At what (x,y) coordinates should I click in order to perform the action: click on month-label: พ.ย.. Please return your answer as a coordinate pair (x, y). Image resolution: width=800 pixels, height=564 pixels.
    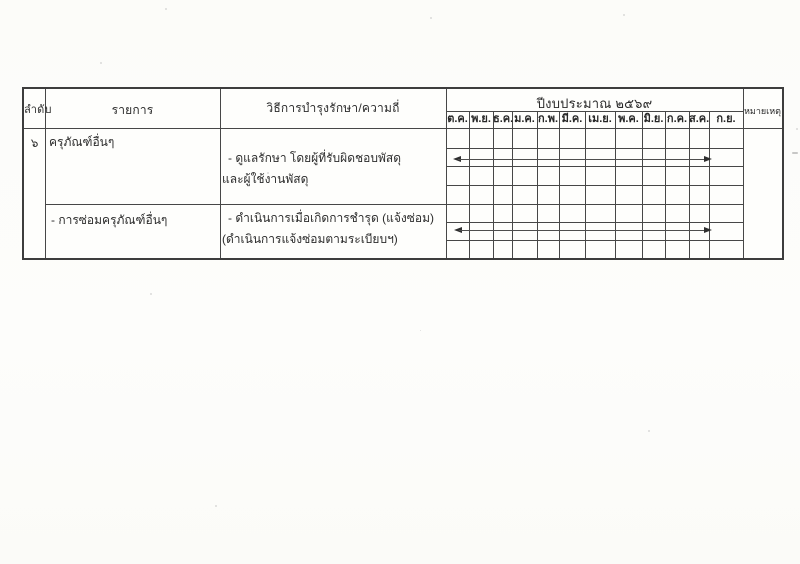
    Looking at the image, I should click on (481, 119).